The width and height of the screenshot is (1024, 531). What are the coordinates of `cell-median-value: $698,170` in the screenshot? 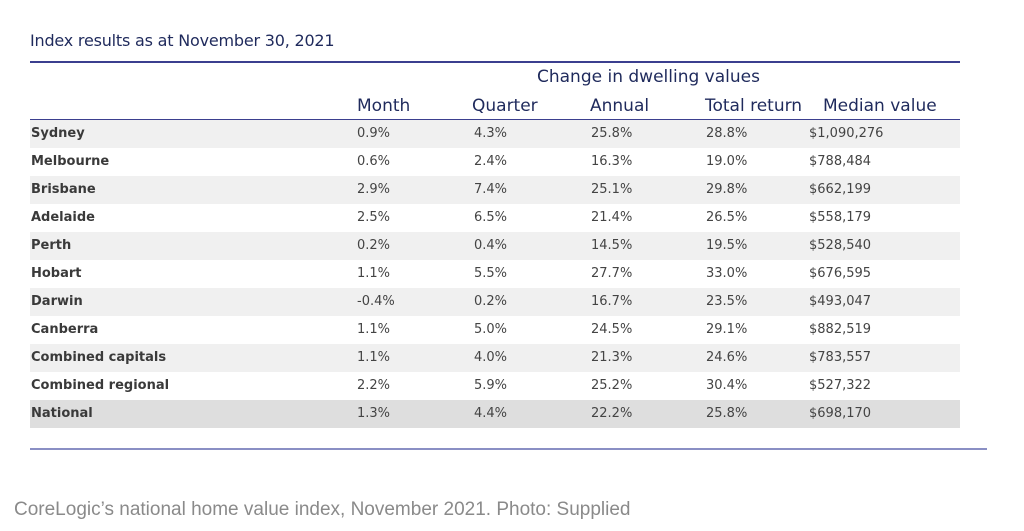 It's located at (840, 413).